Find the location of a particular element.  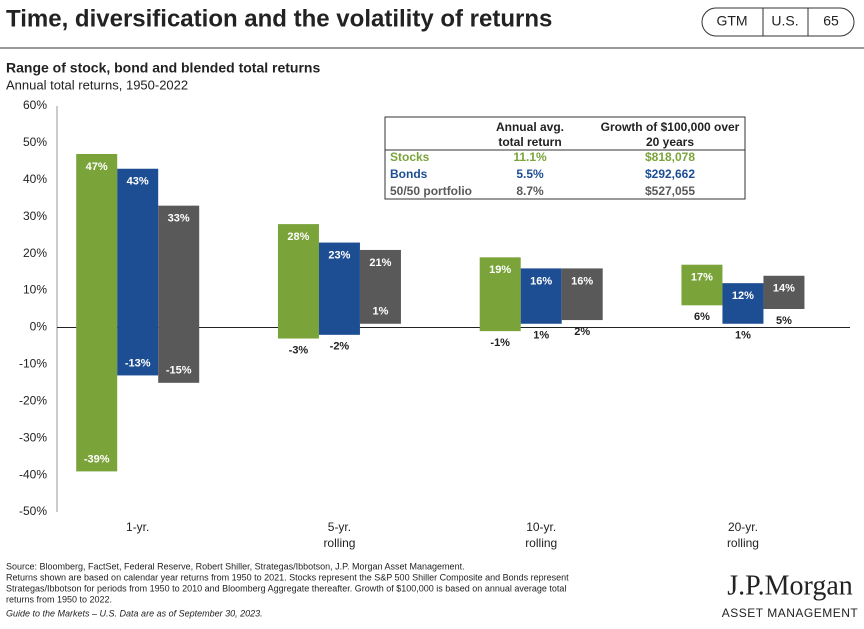

high-label: 28% is located at coordinates (298, 237).